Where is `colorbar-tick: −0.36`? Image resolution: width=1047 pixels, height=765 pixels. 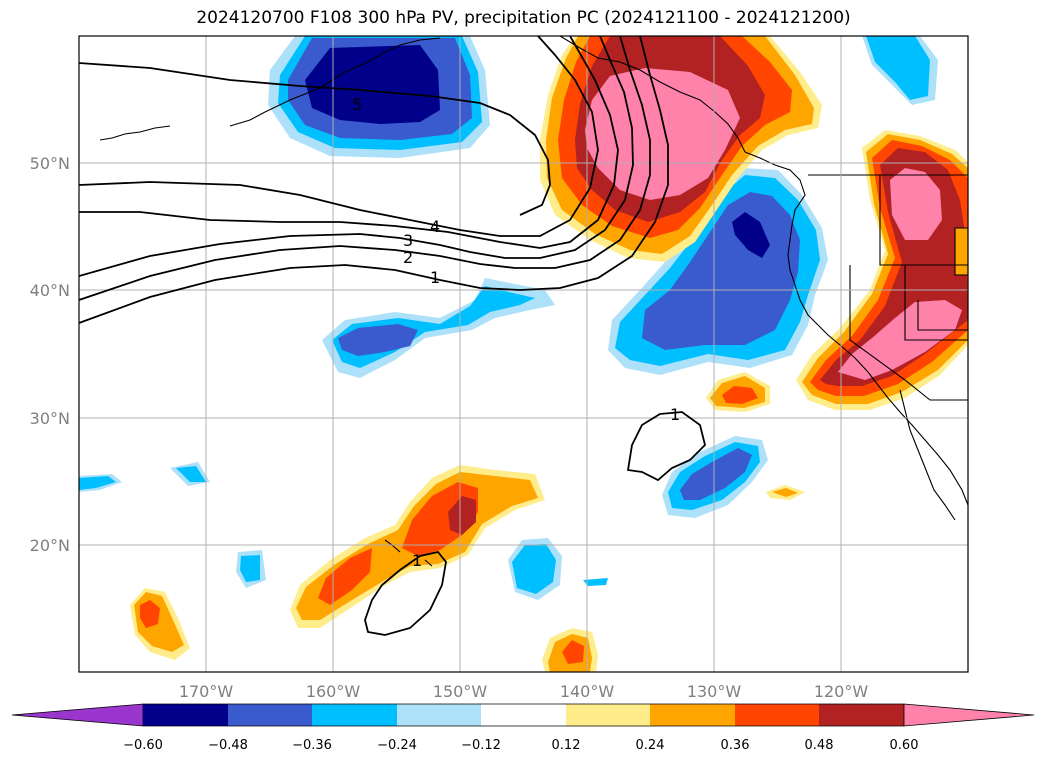
colorbar-tick: −0.36 is located at coordinates (312, 745).